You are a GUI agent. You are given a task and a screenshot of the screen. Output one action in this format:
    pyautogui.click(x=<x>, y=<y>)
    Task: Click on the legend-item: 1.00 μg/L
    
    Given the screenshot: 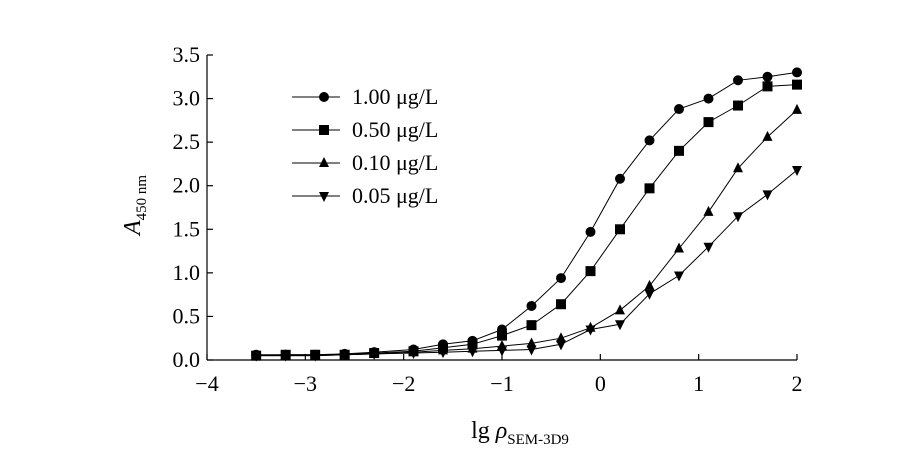 What is the action you would take?
    pyautogui.click(x=365, y=96)
    